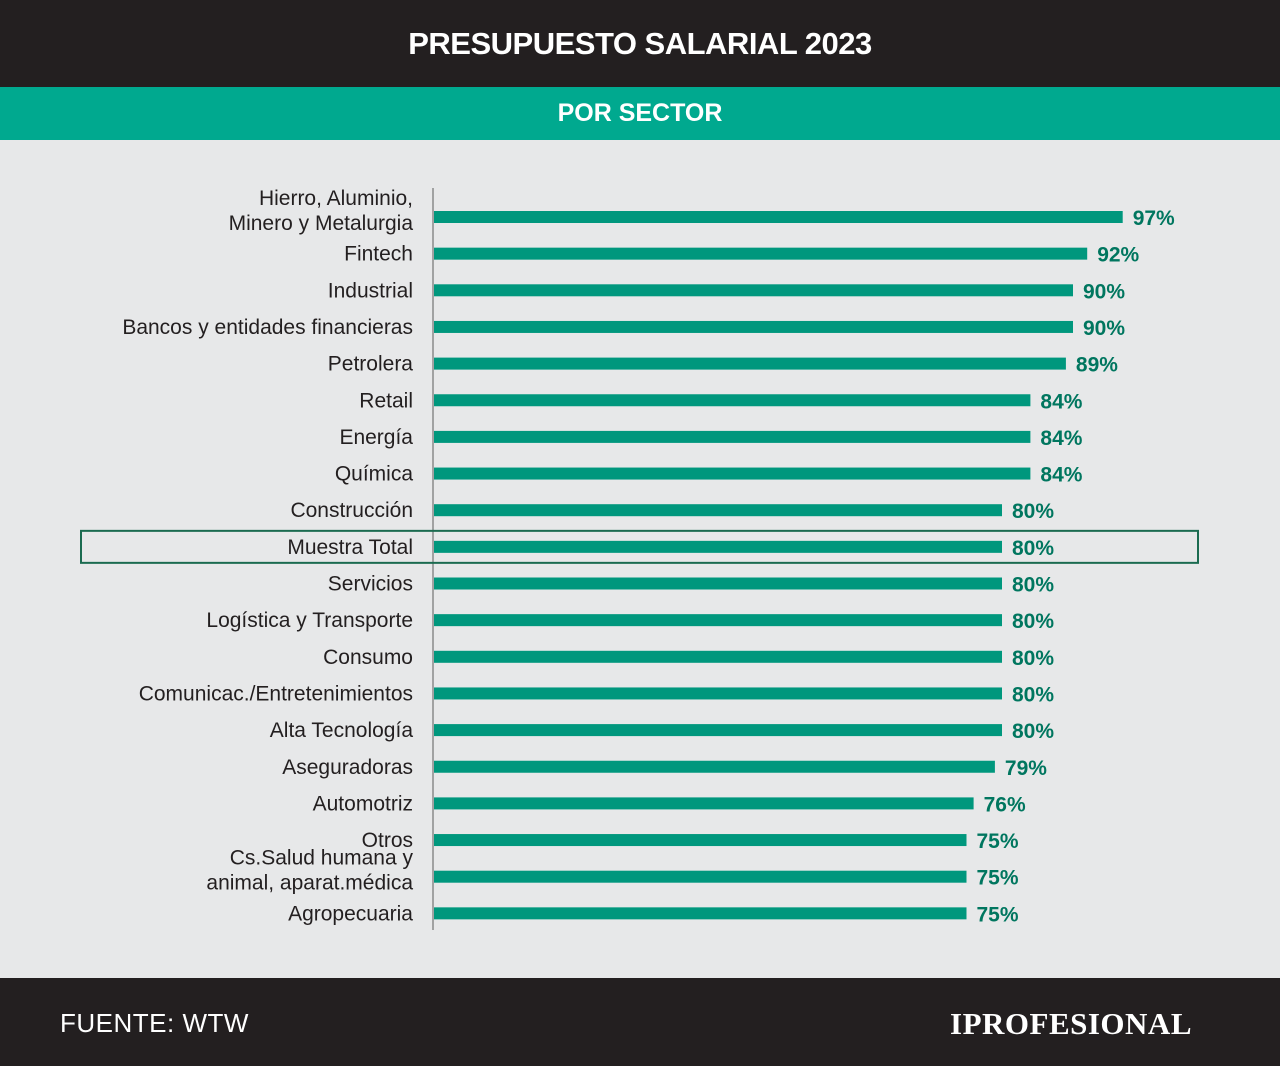  What do you see at coordinates (154, 1023) in the screenshot?
I see `source-label: FUENTE: WTW` at bounding box center [154, 1023].